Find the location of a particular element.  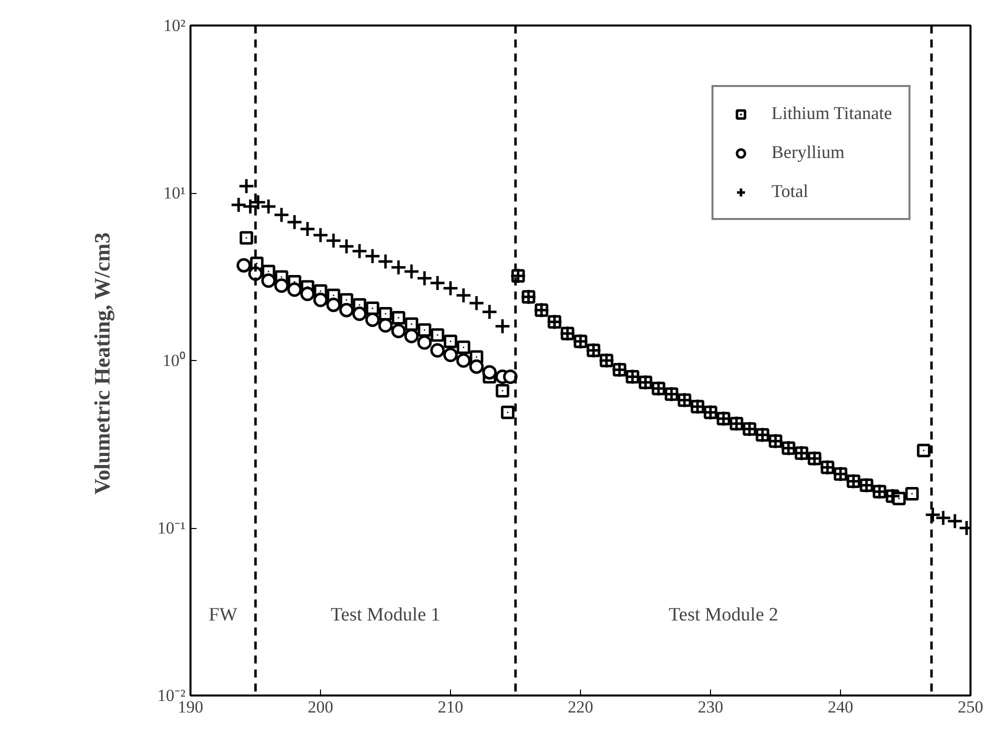

x-tick-label: 230 is located at coordinates (711, 707).